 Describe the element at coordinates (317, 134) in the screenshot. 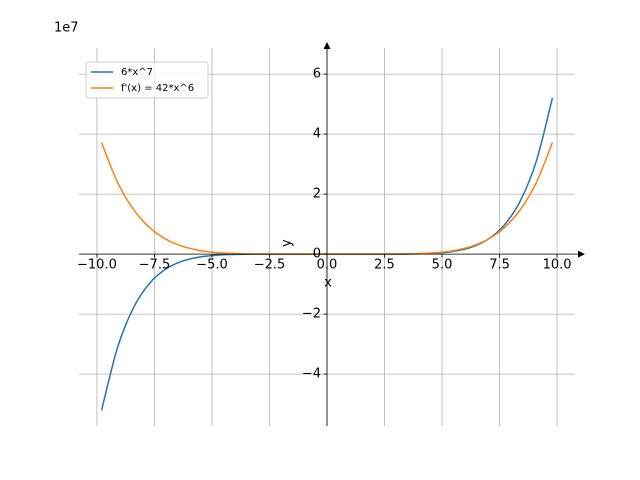

I see `y-tick-label: 4` at that location.